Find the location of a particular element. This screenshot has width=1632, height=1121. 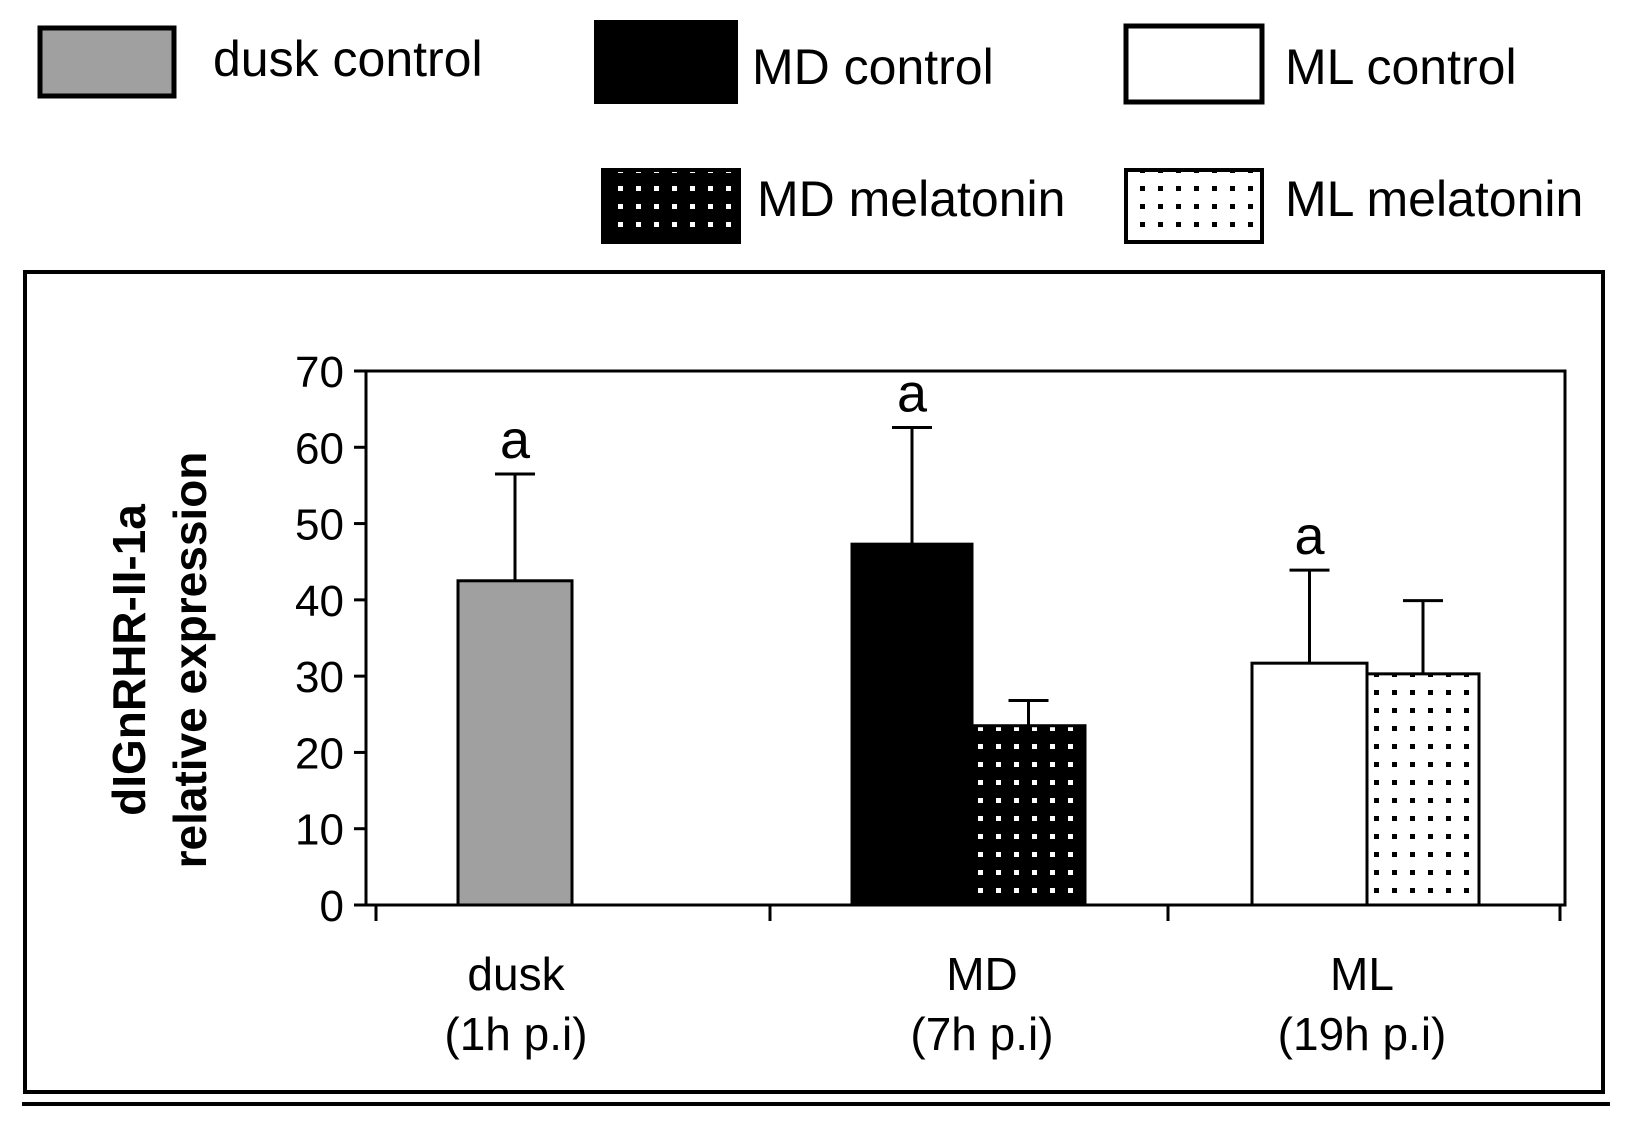

legend-label-ml-melatonin: ML melatonin is located at coordinates (1434, 199).